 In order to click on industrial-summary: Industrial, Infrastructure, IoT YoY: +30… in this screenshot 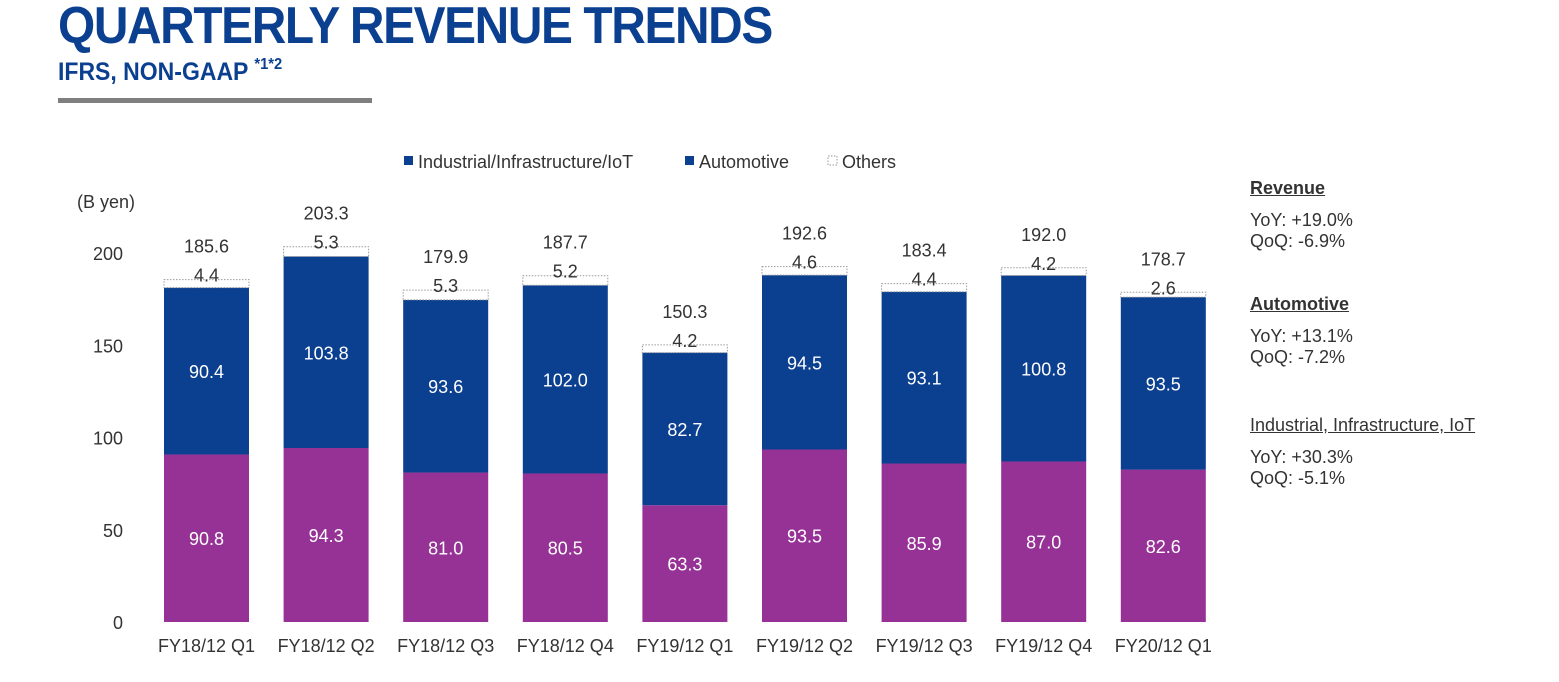, I will do `click(1362, 452)`.